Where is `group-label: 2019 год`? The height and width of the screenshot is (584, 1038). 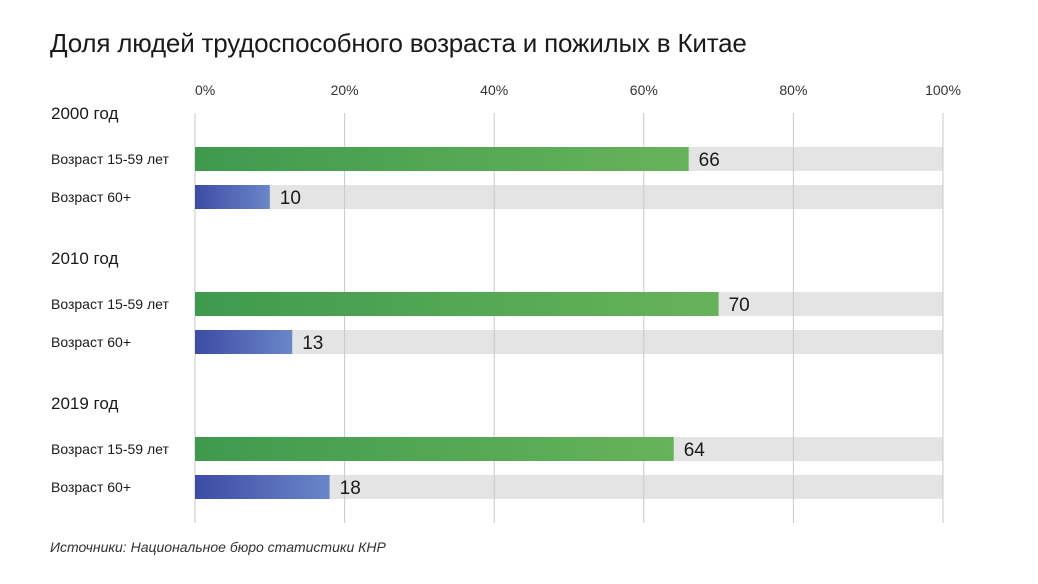 group-label: 2019 год is located at coordinates (84, 403).